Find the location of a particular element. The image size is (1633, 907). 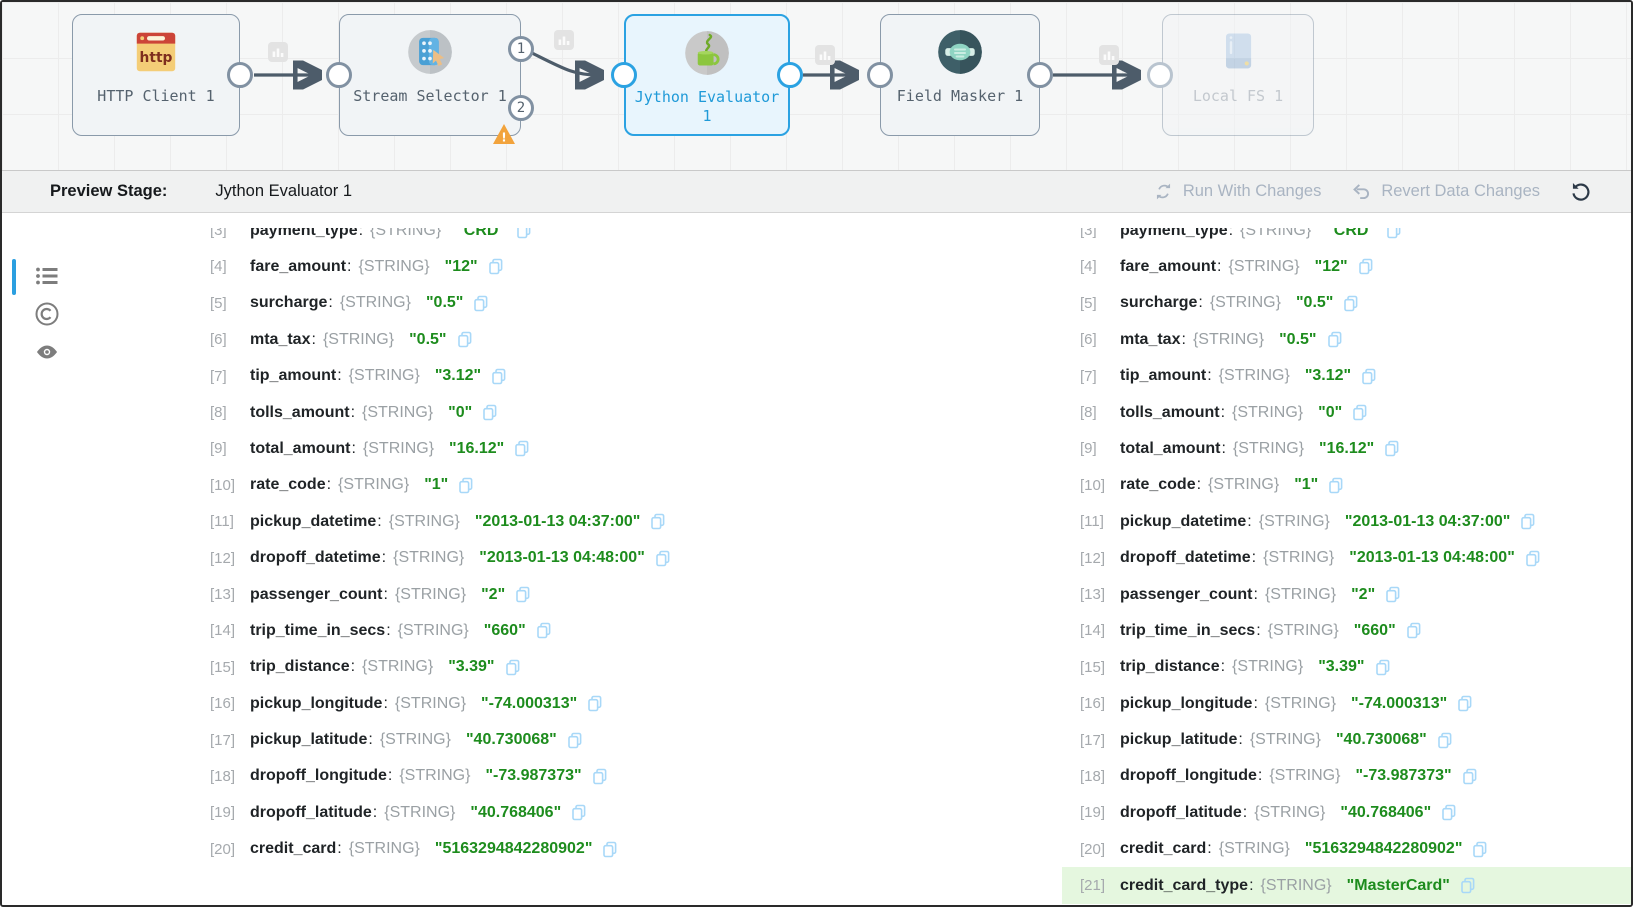

output-port-jython-evaluator is located at coordinates (790, 75).